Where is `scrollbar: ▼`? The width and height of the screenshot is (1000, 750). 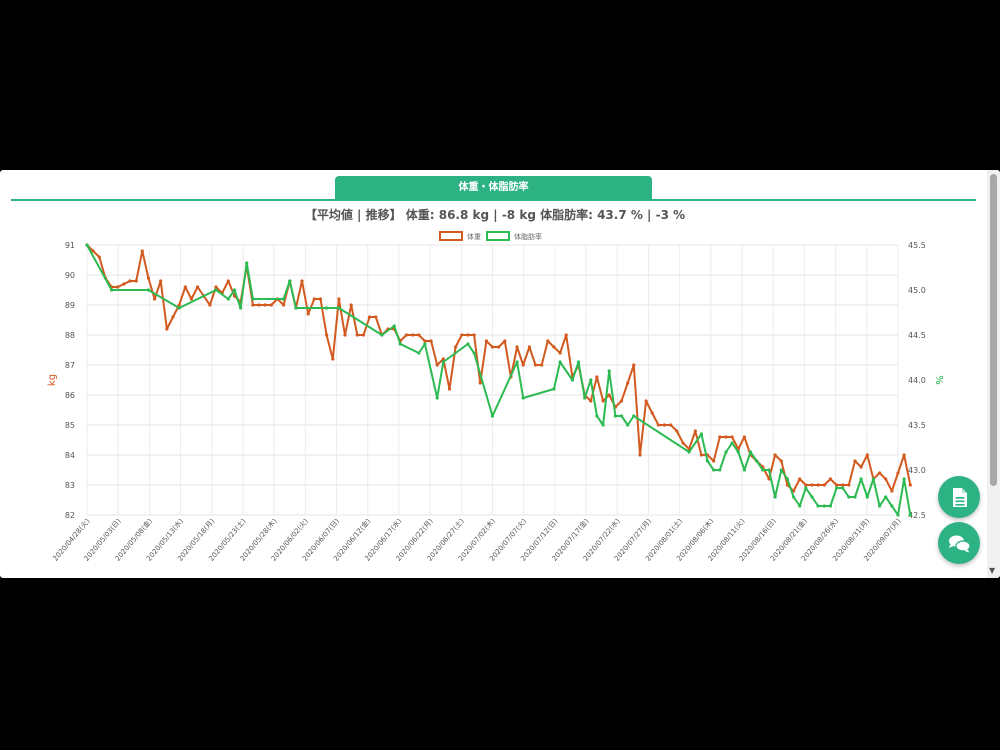 scrollbar: ▼ is located at coordinates (993, 374).